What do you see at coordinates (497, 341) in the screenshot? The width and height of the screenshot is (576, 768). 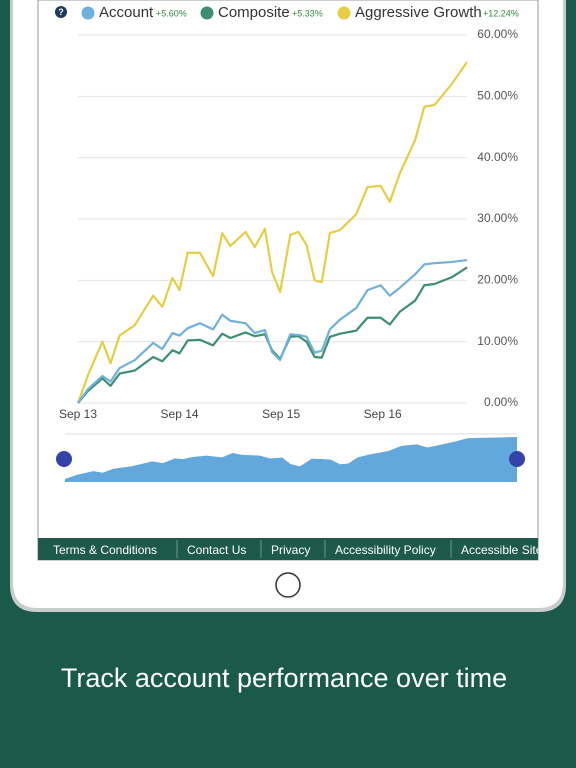 I see `y-tick-label: 10.00%` at bounding box center [497, 341].